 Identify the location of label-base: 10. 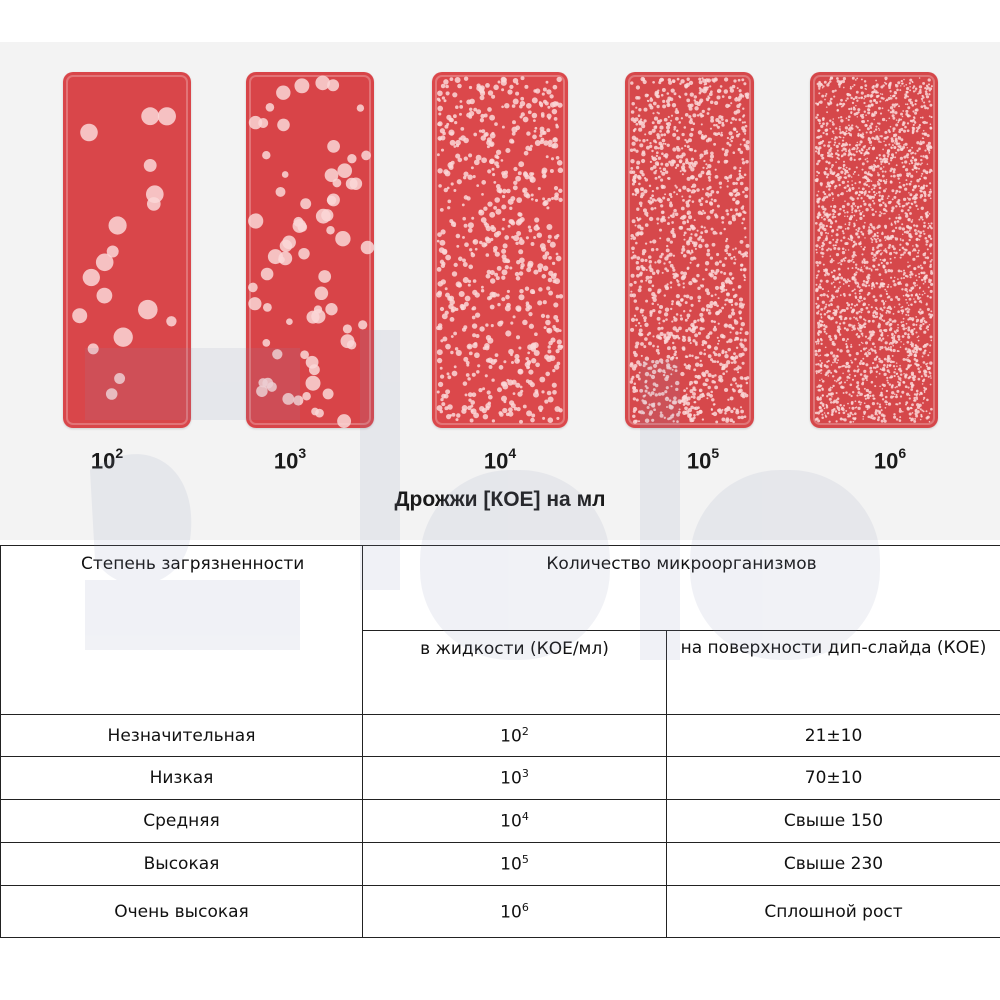
(699, 461).